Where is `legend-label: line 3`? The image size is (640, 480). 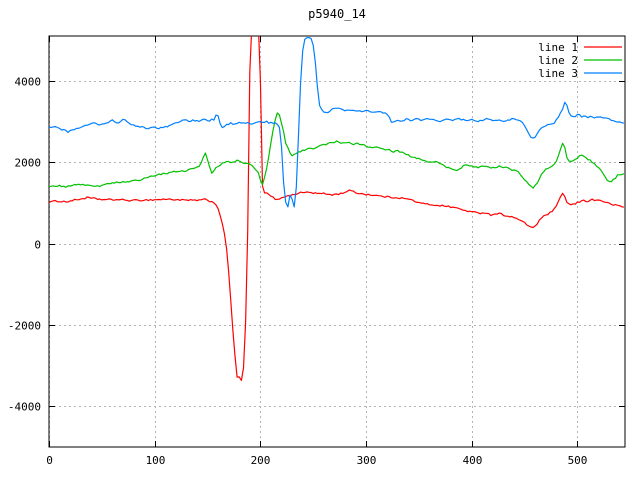
legend-label: line 3 is located at coordinates (558, 73).